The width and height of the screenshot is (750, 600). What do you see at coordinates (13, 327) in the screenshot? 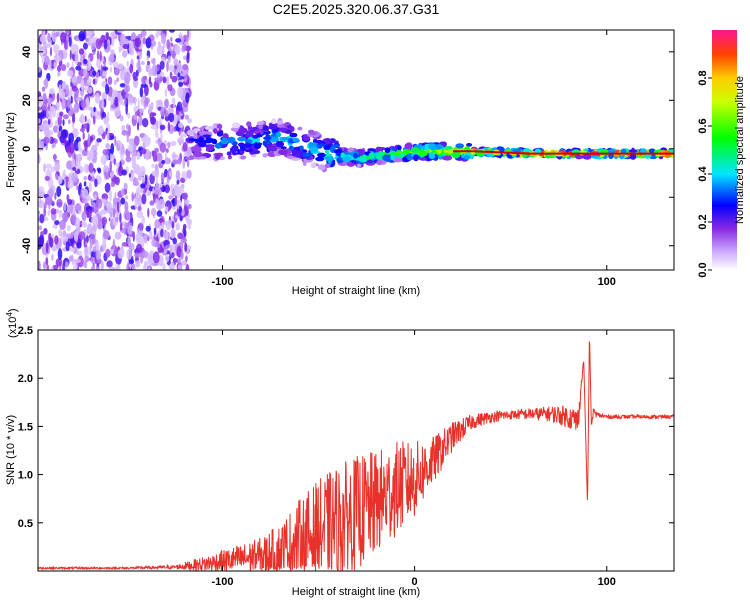
I see `snr-y-multiplier-base: (x10` at bounding box center [13, 327].